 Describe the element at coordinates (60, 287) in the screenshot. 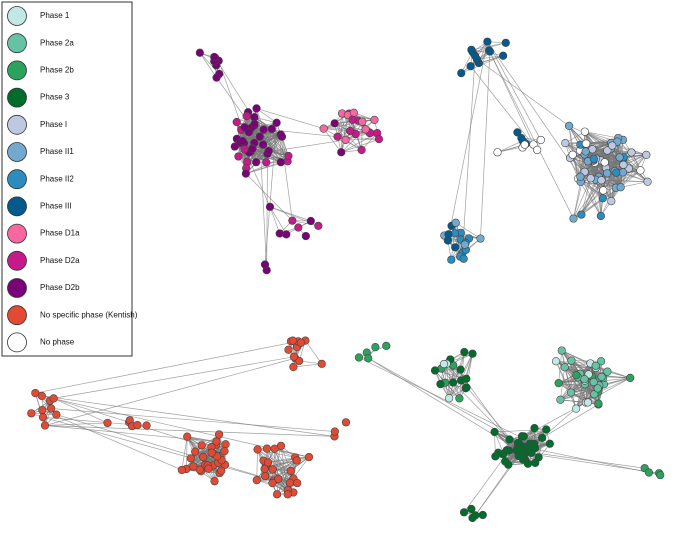

I see `legend-label: Phase D2b` at that location.